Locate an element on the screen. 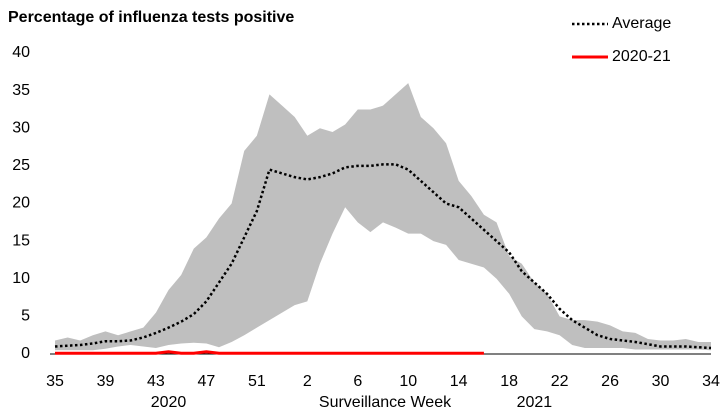 Image resolution: width=723 pixels, height=414 pixels. year-label: 2020 is located at coordinates (169, 402).